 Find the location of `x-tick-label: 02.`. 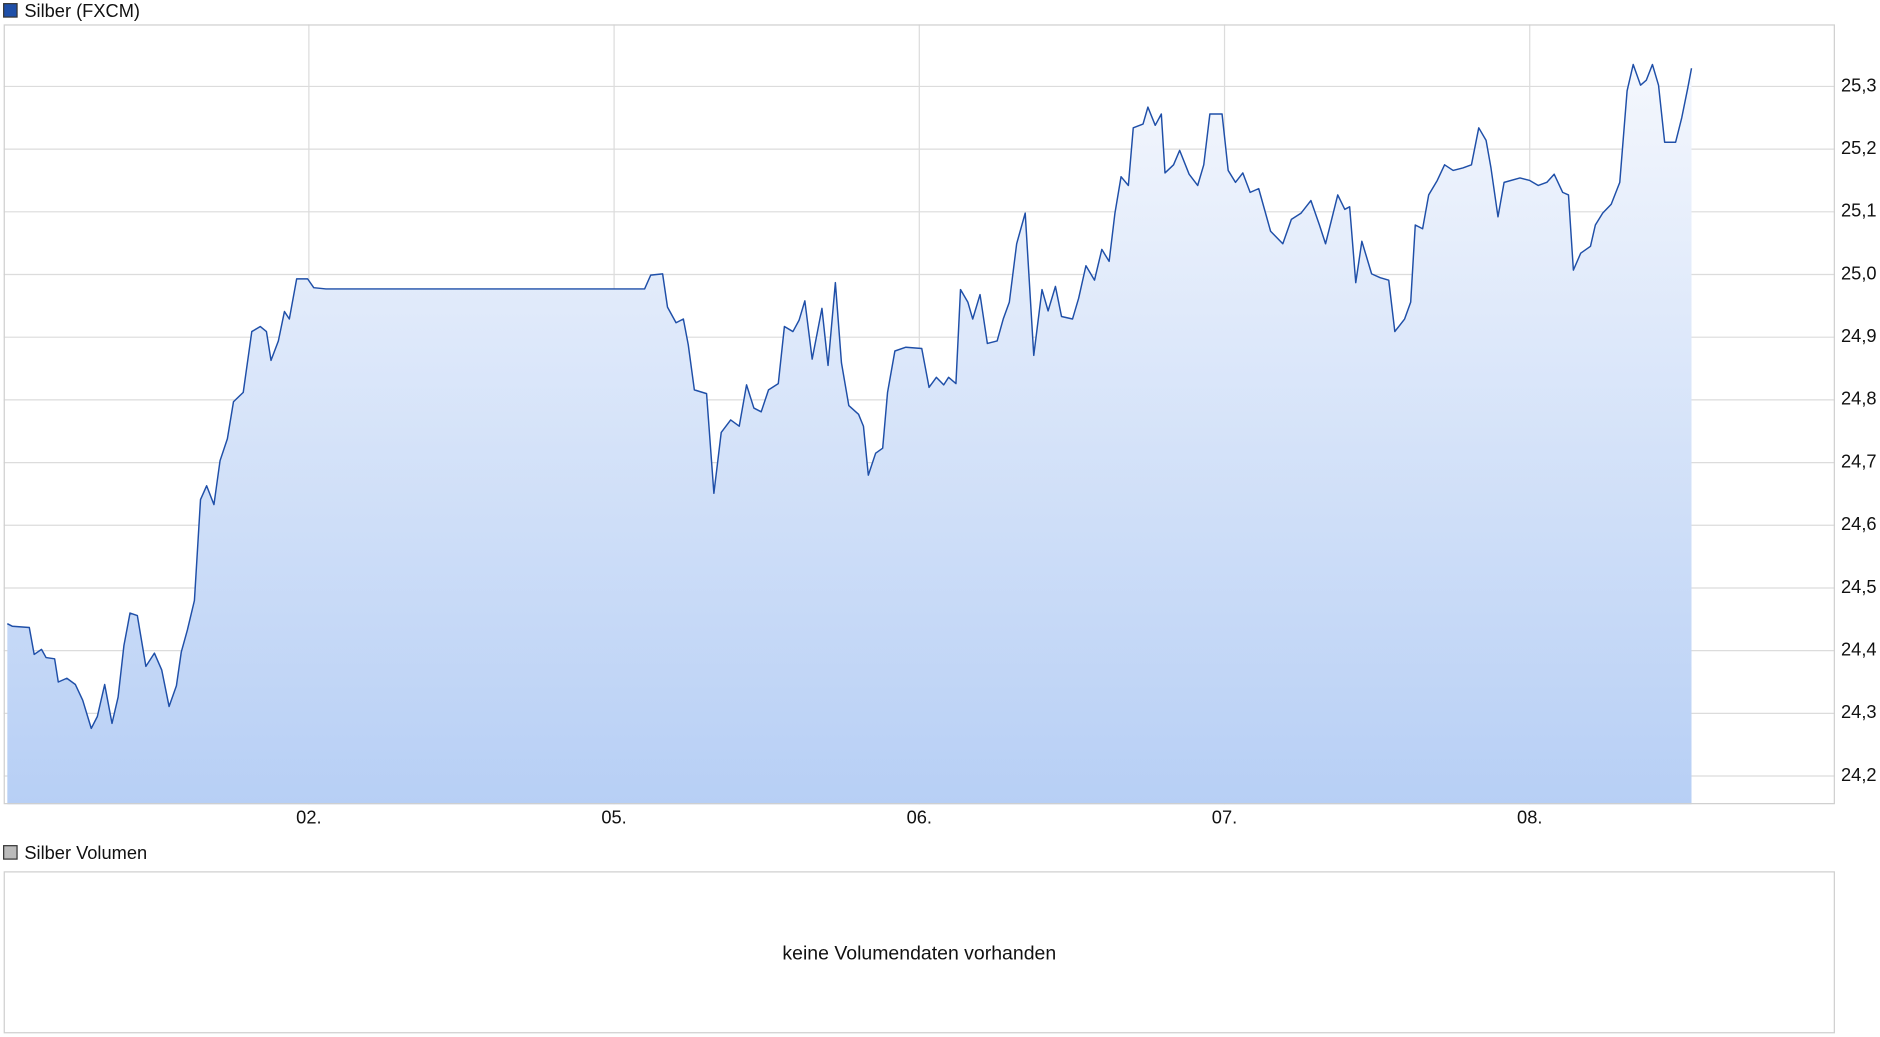

x-tick-label: 02. is located at coordinates (308, 817).